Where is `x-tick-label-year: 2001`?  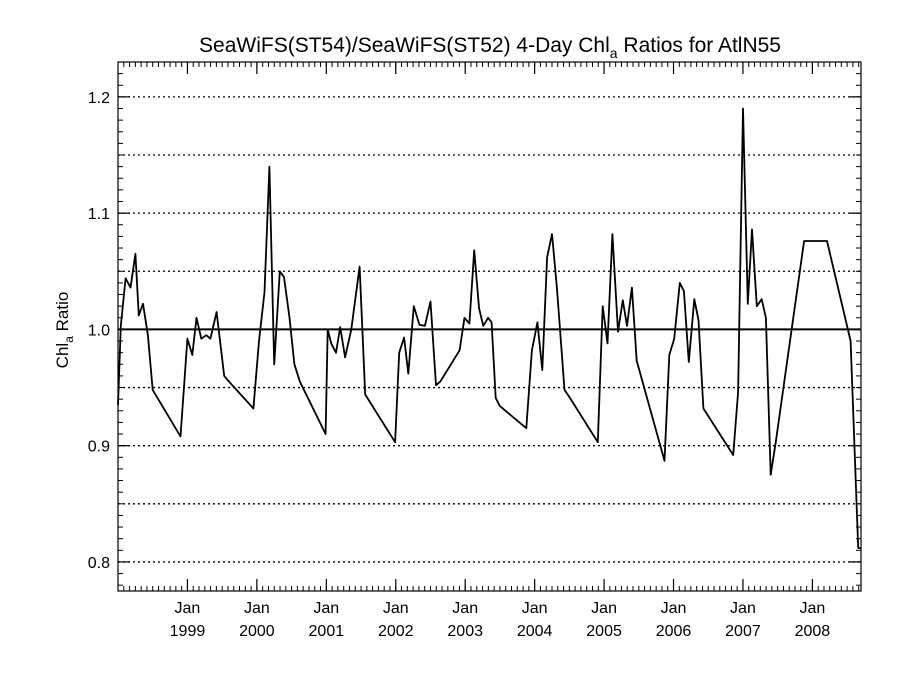 x-tick-label-year: 2001 is located at coordinates (327, 631).